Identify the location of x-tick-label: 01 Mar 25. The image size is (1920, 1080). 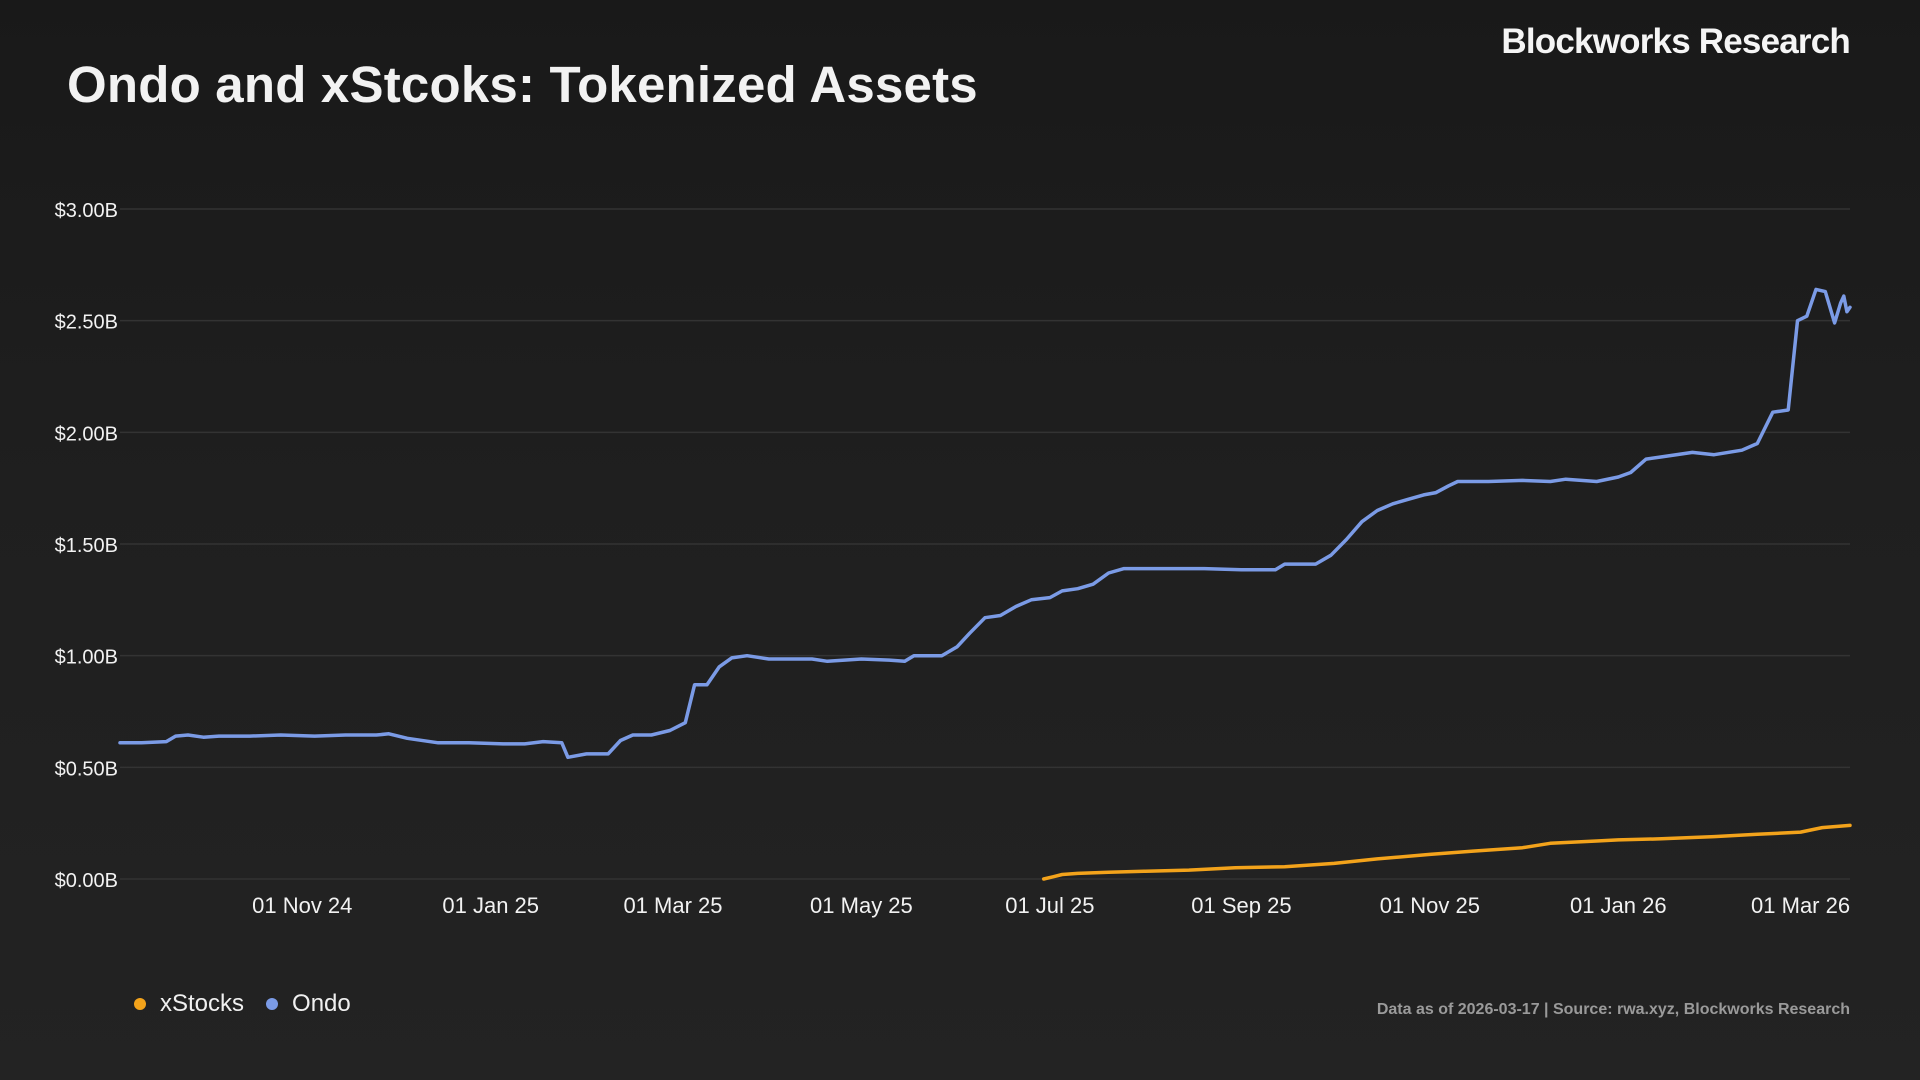
(672, 905).